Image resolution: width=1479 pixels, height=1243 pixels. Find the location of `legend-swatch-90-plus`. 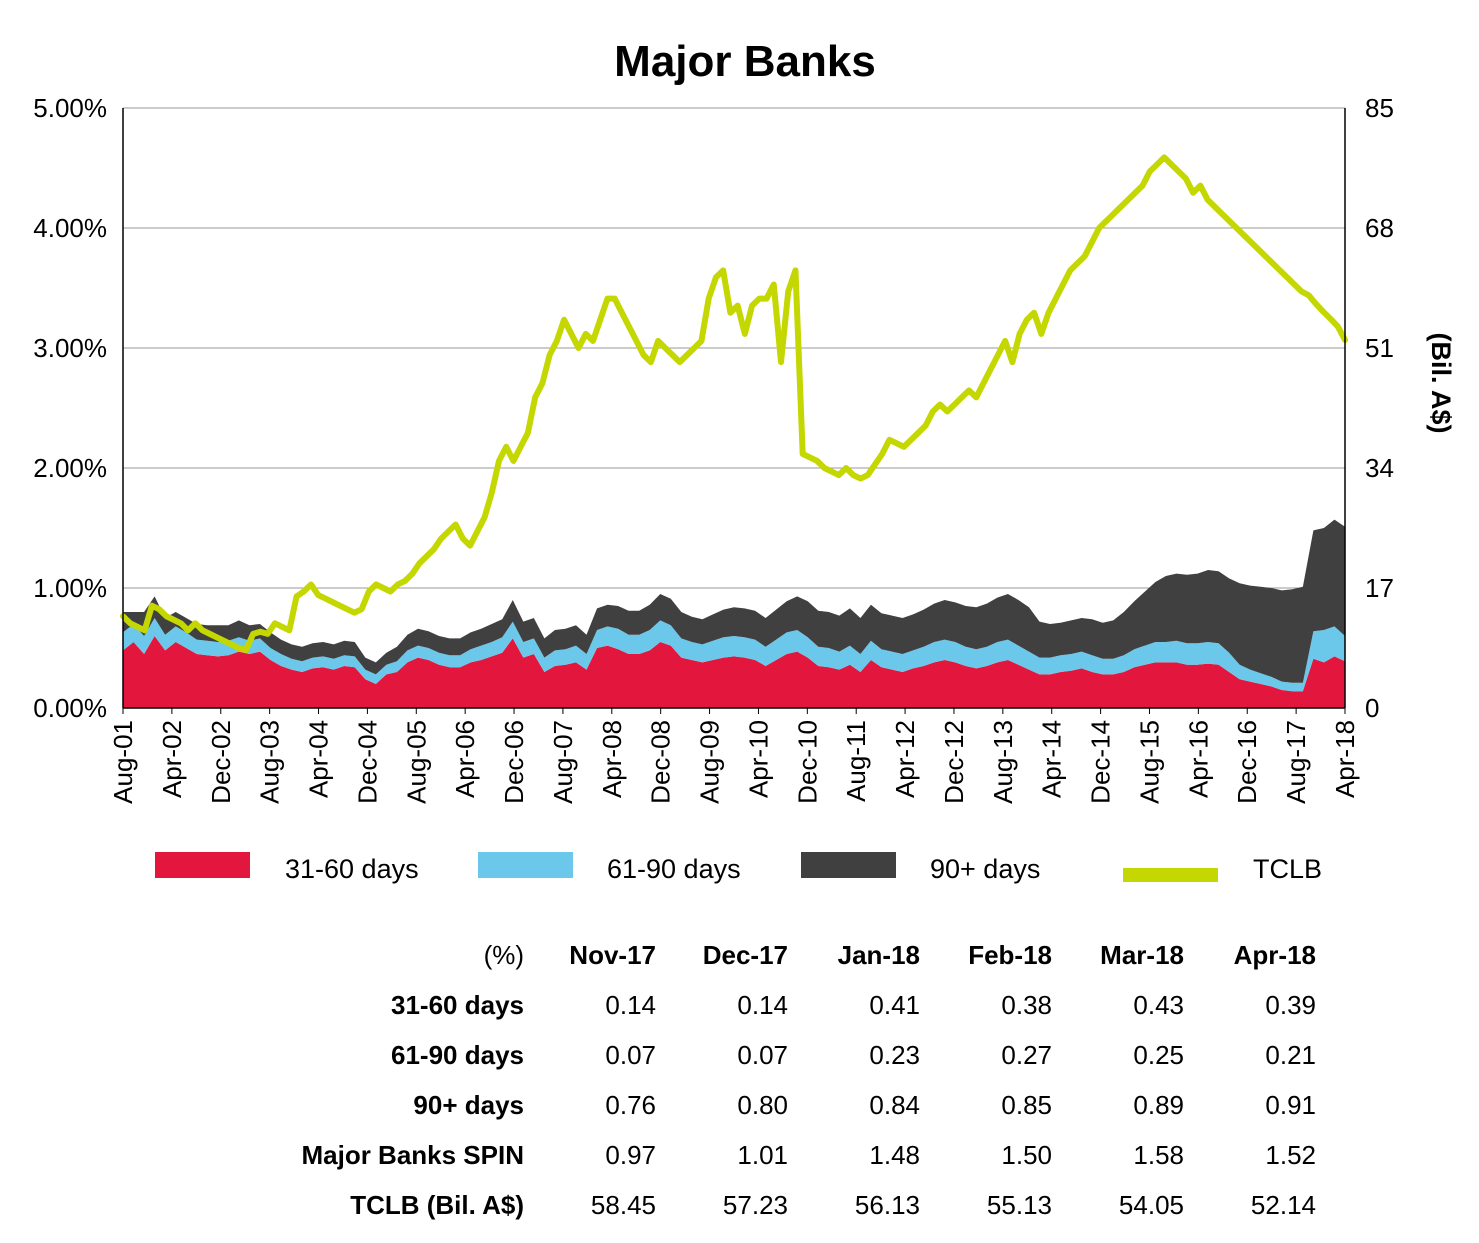

legend-swatch-90-plus is located at coordinates (848, 865).